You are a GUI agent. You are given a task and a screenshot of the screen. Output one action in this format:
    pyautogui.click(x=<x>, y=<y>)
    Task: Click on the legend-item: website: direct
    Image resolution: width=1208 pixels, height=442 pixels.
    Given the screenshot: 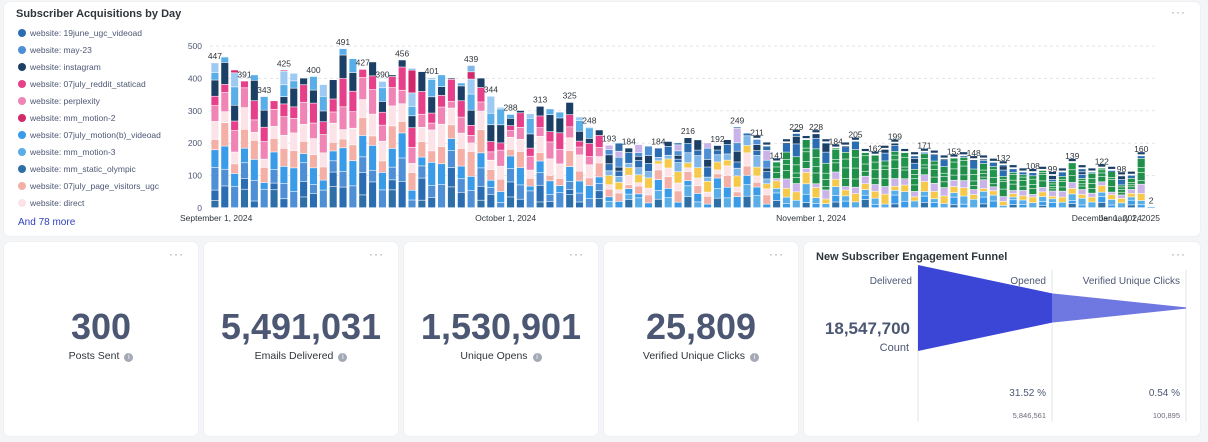 What is the action you would take?
    pyautogui.click(x=98, y=203)
    